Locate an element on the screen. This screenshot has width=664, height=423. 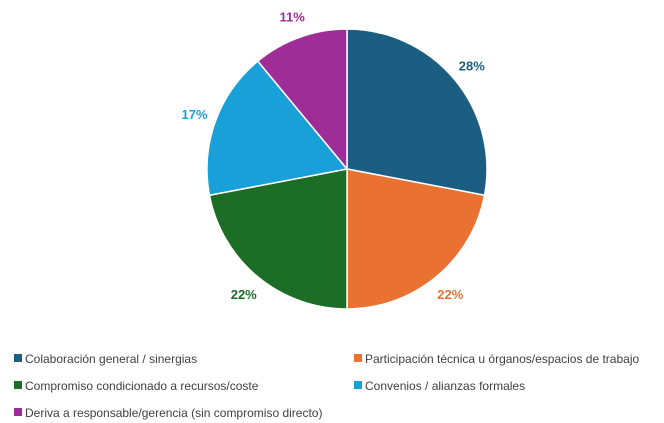
legend-item: Compromiso condicionado a recursos/coste is located at coordinates (136, 386).